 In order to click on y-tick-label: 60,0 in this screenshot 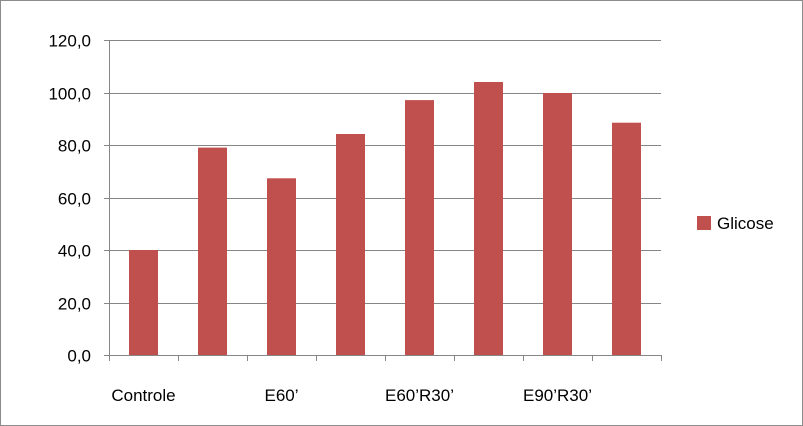, I will do `click(74, 199)`.